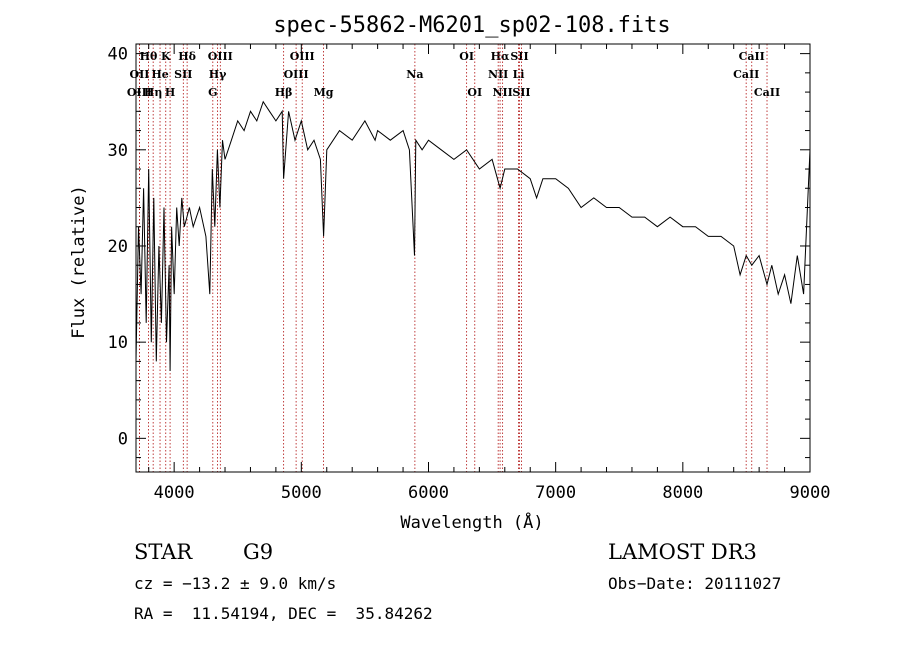 Image resolution: width=900 pixels, height=649 pixels. What do you see at coordinates (474, 92) in the screenshot?
I see `line-label-18: OI` at bounding box center [474, 92].